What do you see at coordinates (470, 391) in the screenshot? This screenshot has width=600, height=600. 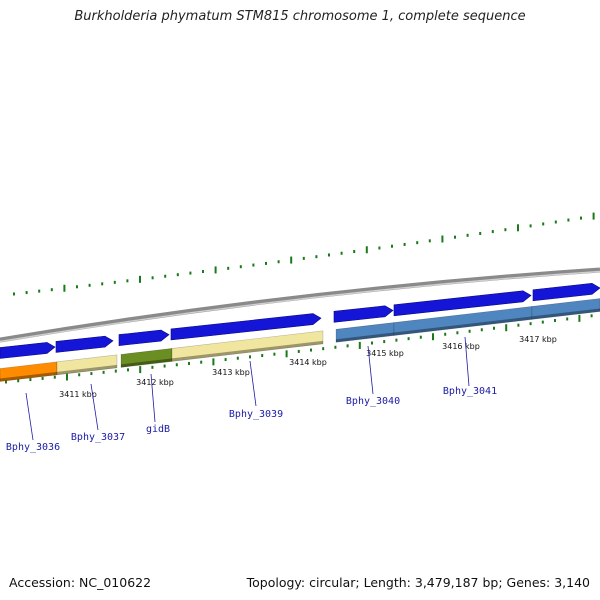 I see `gene-label: Bphy_3041` at bounding box center [470, 391].